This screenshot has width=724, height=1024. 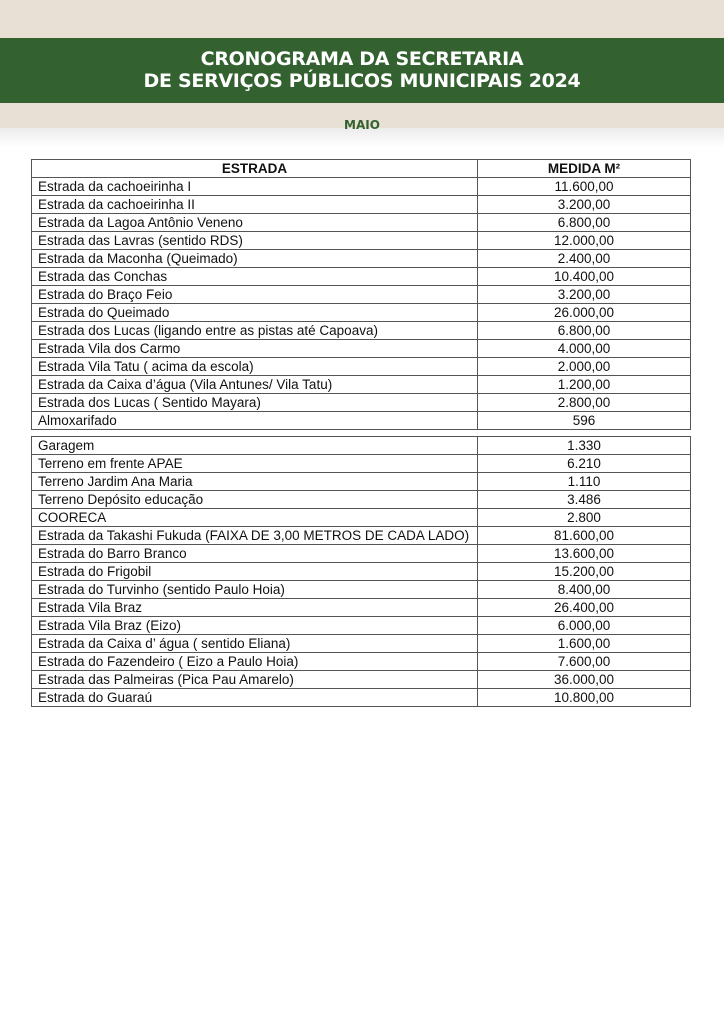 I want to click on area-value: 1.600,00, so click(x=584, y=643).